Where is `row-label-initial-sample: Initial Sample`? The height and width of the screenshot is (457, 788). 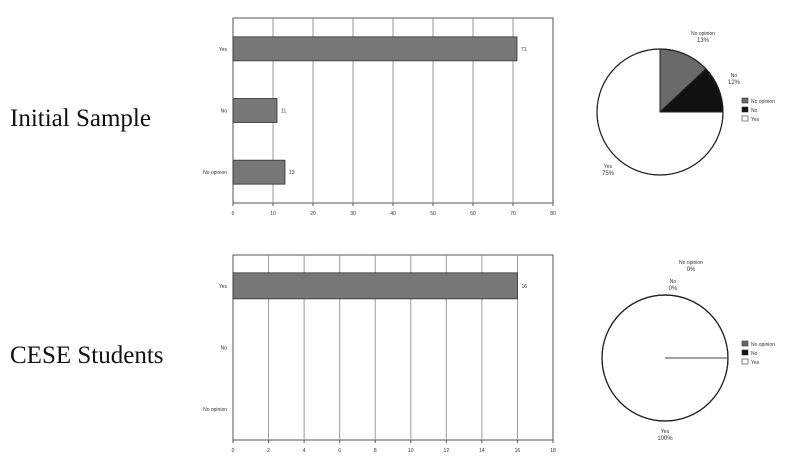 row-label-initial-sample: Initial Sample is located at coordinates (80, 118).